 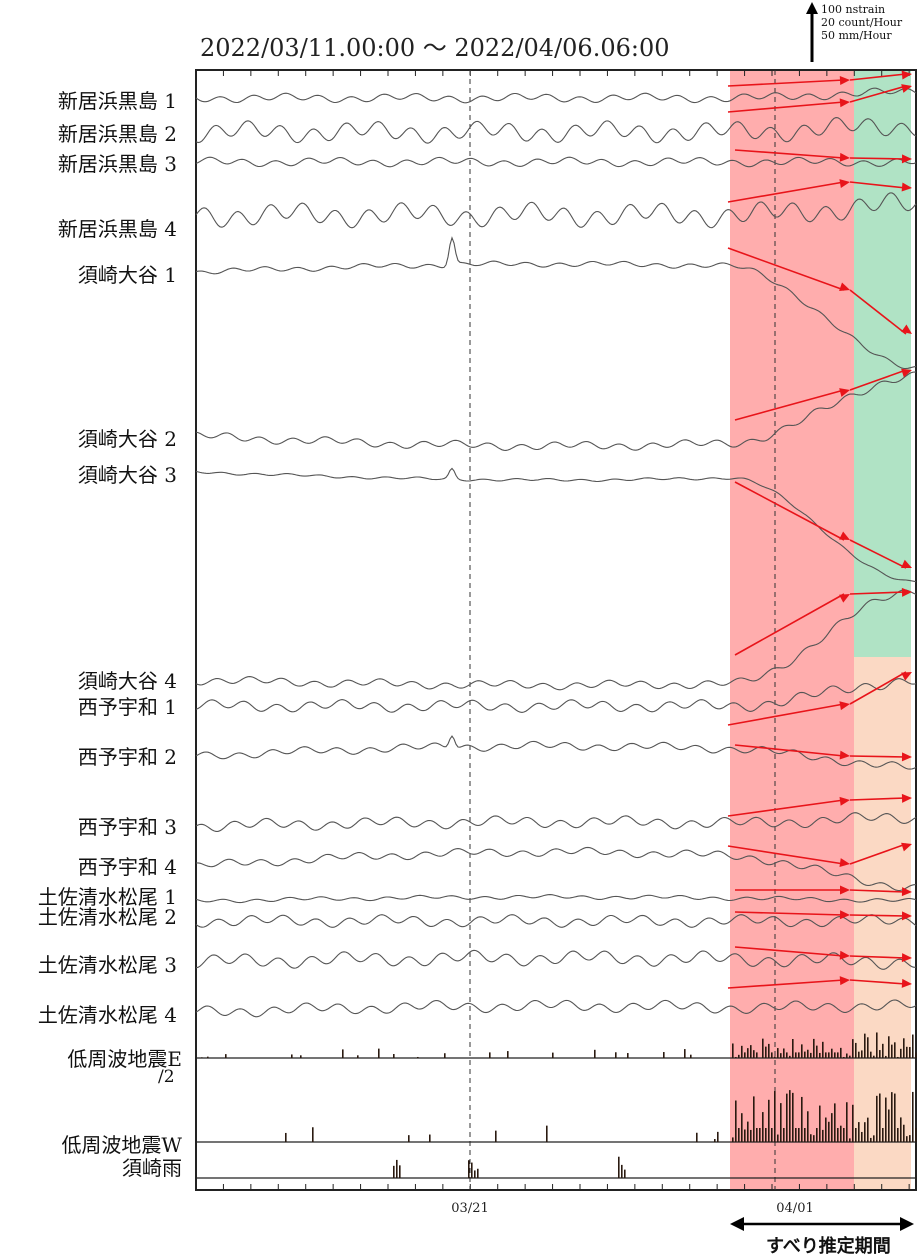 I want to click on period-indicator: すべり推定期間, so click(x=822, y=1237).